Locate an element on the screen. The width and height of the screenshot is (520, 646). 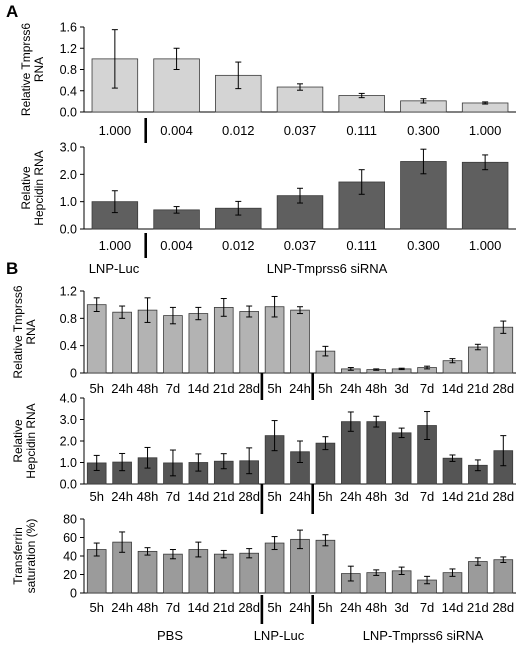
y-tick-label: 20 is located at coordinates (70, 575).